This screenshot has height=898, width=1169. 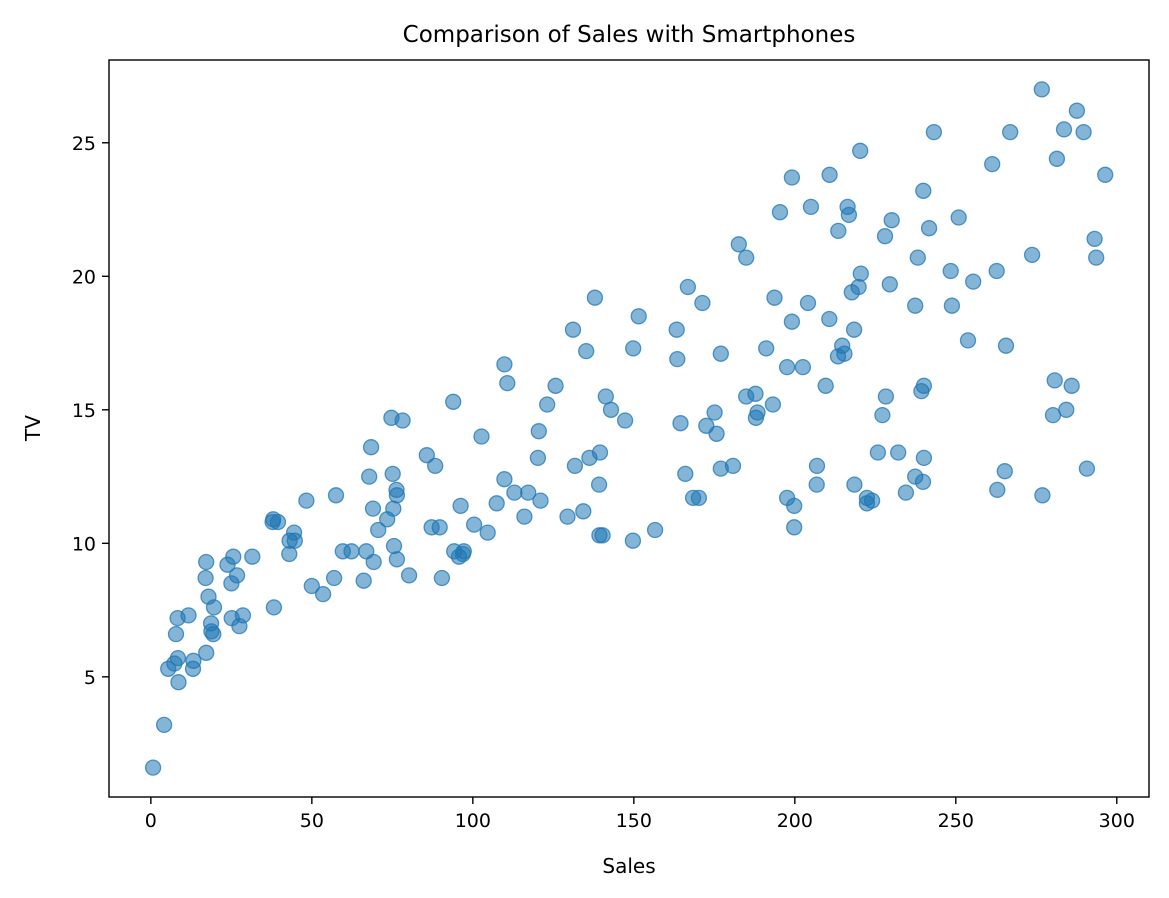 What do you see at coordinates (84, 544) in the screenshot?
I see `y-tick-label: 10` at bounding box center [84, 544].